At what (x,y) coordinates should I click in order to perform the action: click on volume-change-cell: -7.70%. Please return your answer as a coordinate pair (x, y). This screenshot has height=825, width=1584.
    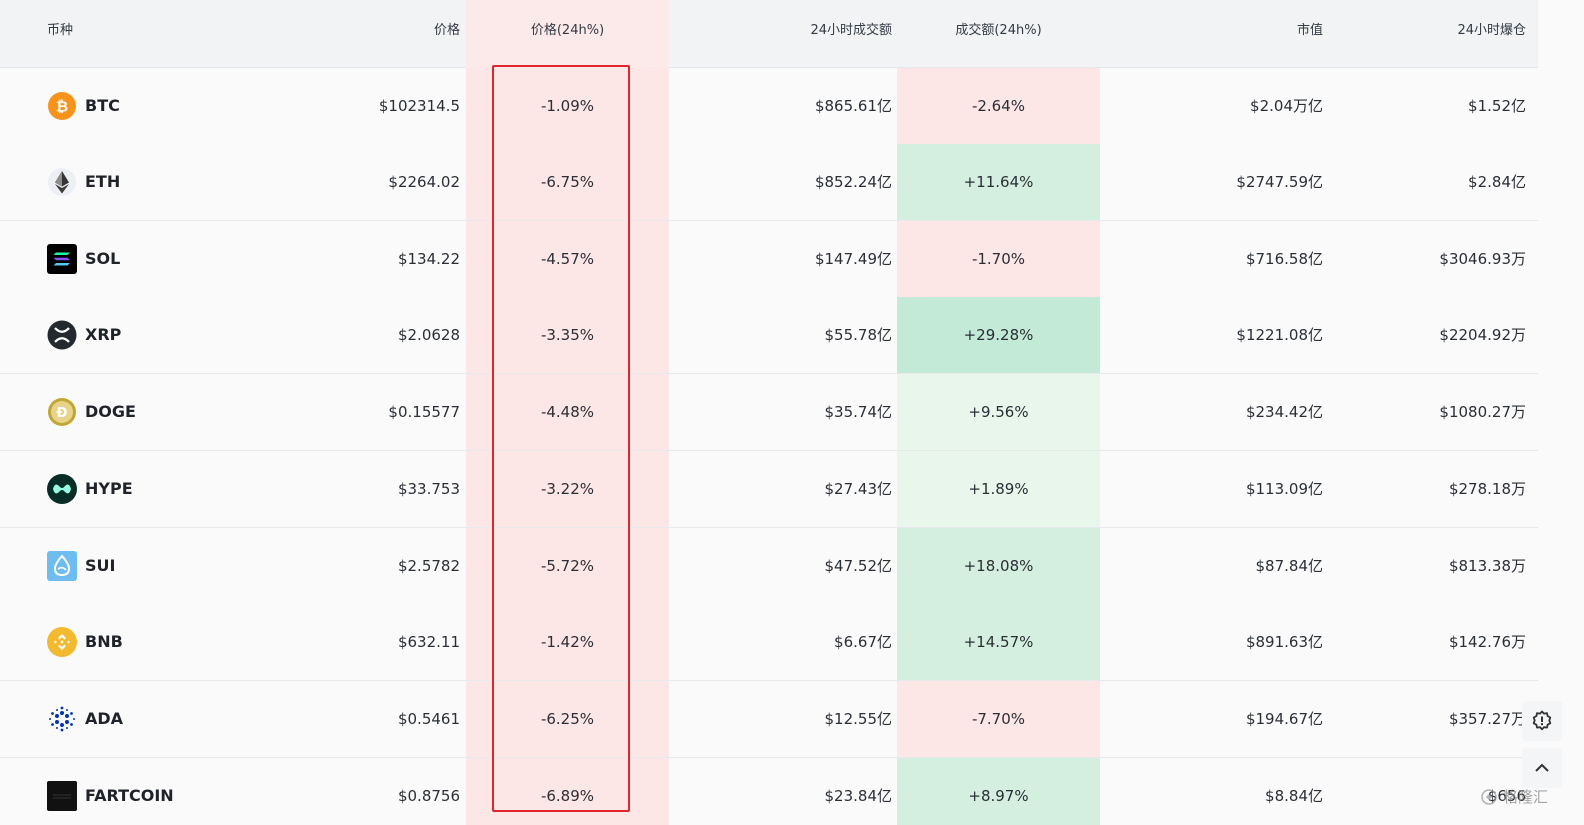
    Looking at the image, I should click on (998, 719).